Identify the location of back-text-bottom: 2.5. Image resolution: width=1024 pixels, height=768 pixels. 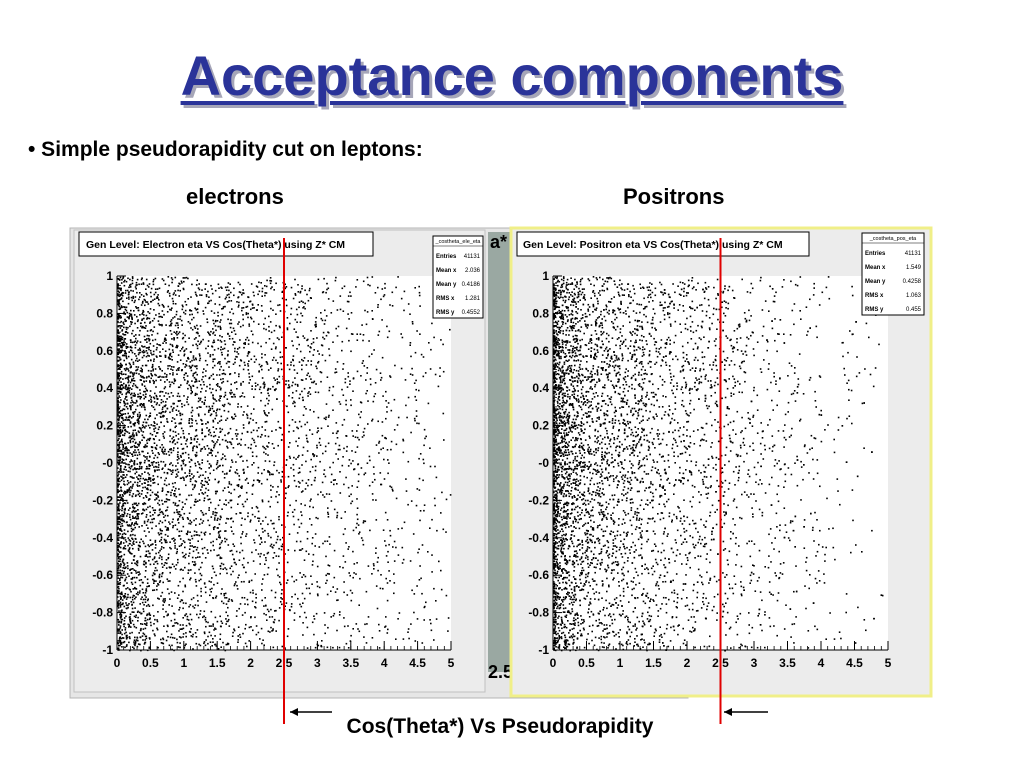
(500, 672).